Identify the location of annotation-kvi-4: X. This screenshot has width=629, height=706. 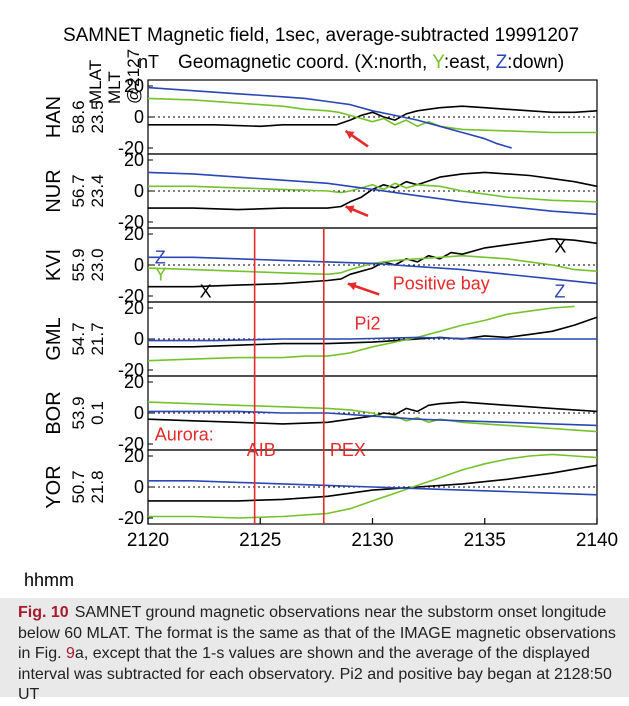
(206, 291).